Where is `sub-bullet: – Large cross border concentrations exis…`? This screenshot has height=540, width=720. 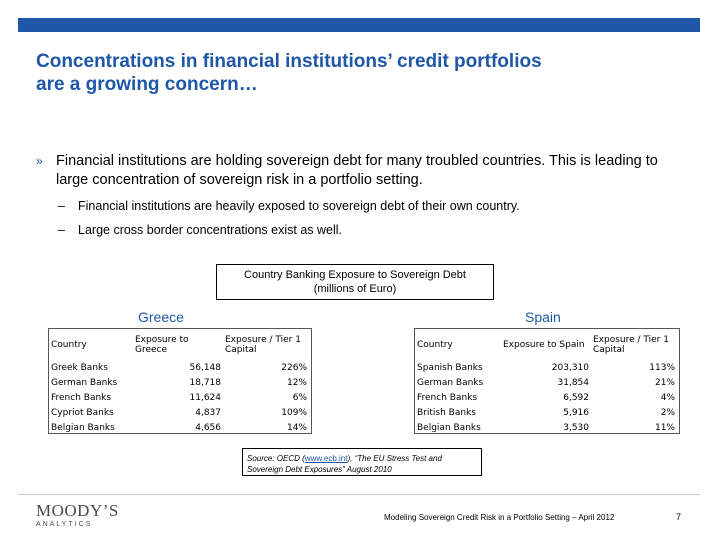
sub-bullet: – Large cross border concentrations exis… is located at coordinates (356, 230).